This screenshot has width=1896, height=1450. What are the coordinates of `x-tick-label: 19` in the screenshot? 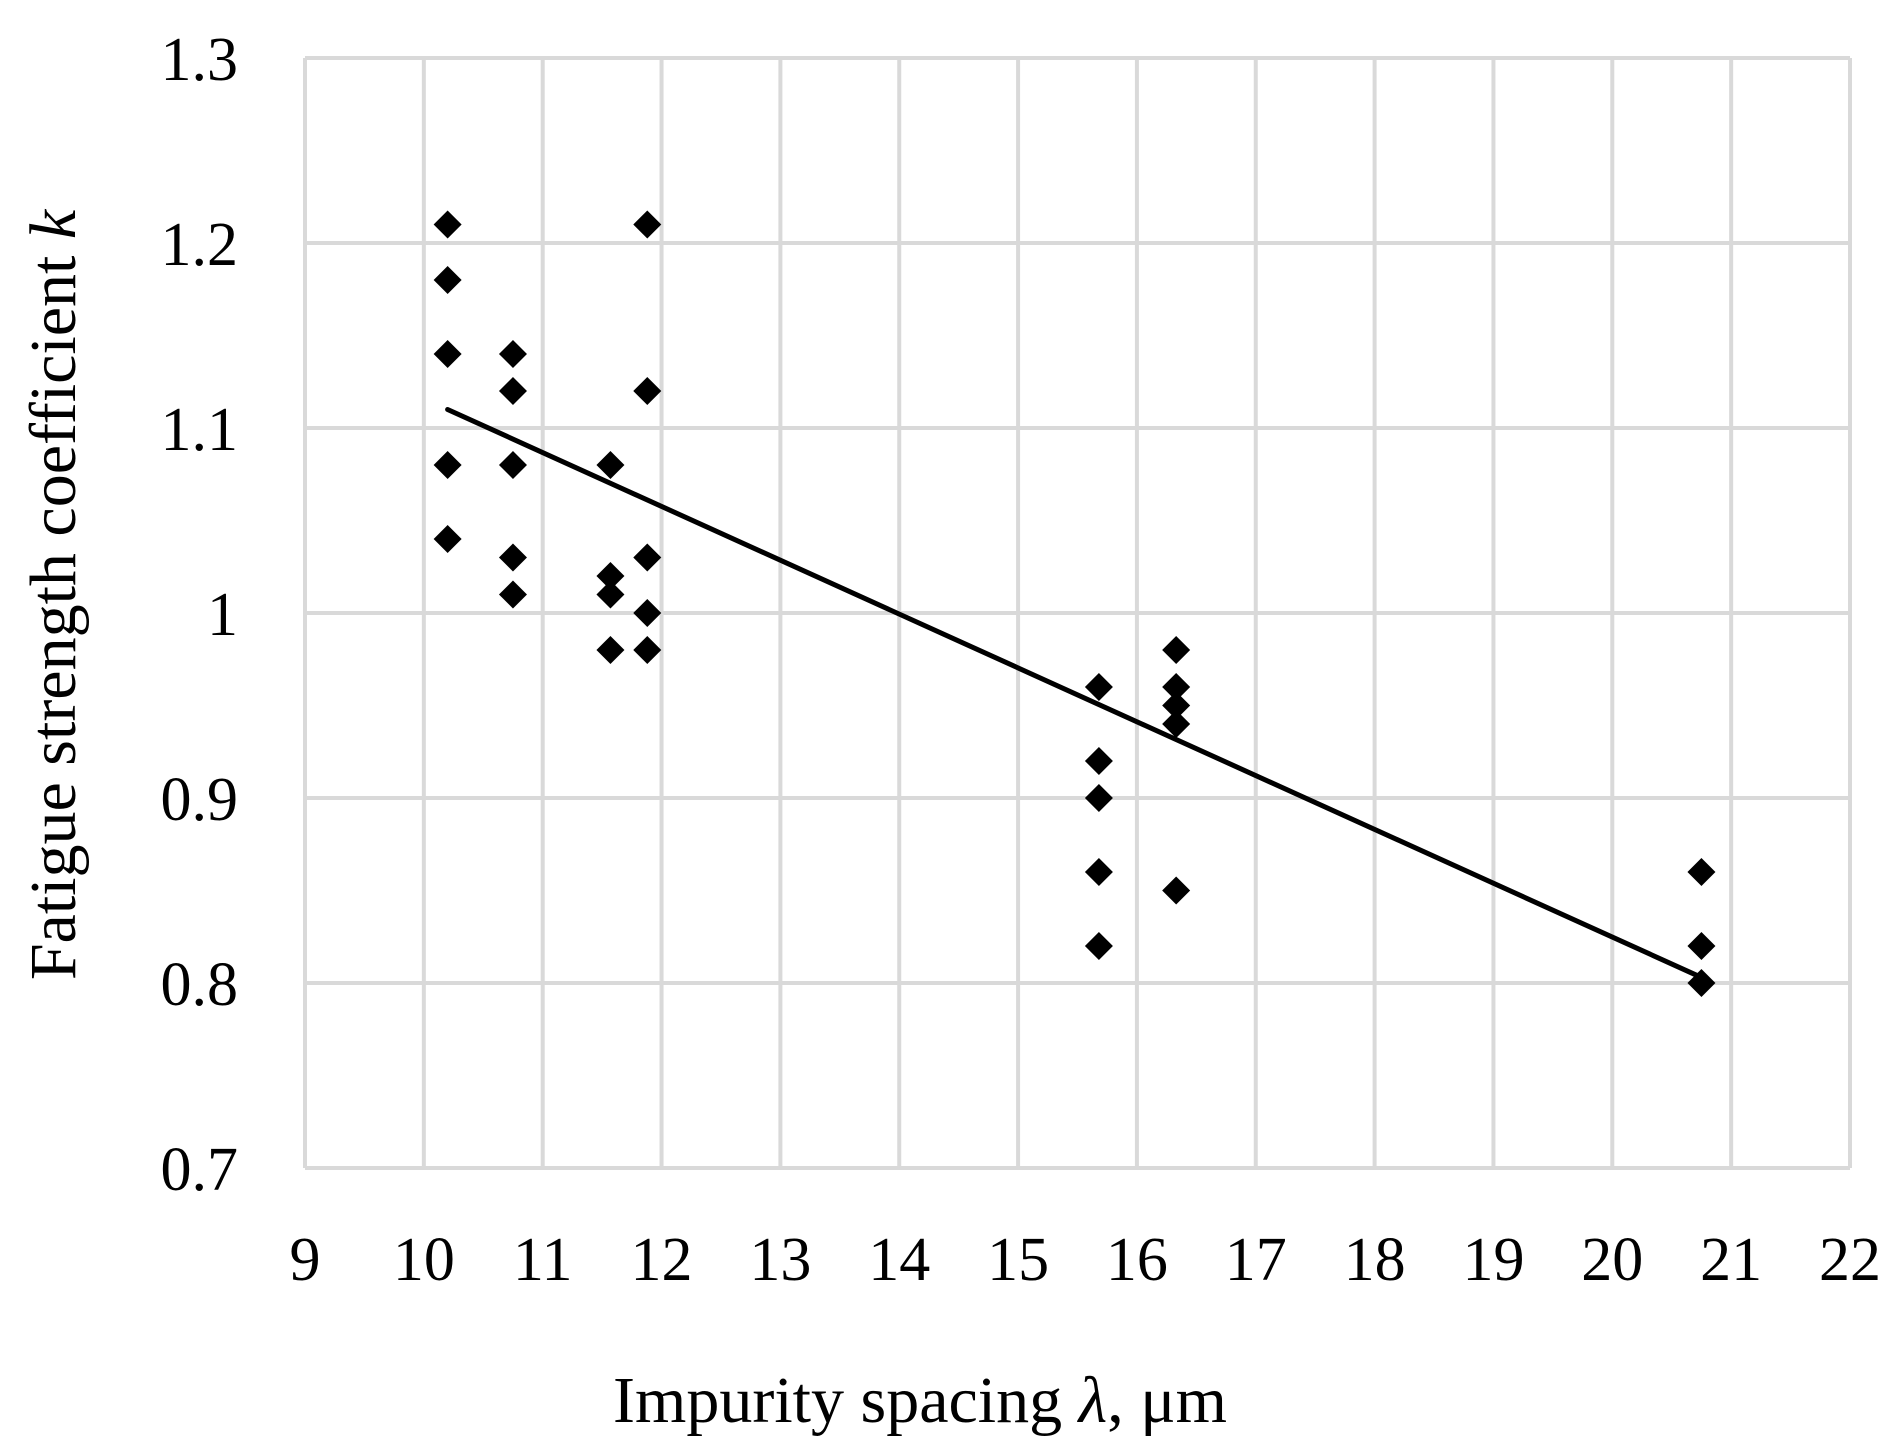 It's located at (1493, 1260).